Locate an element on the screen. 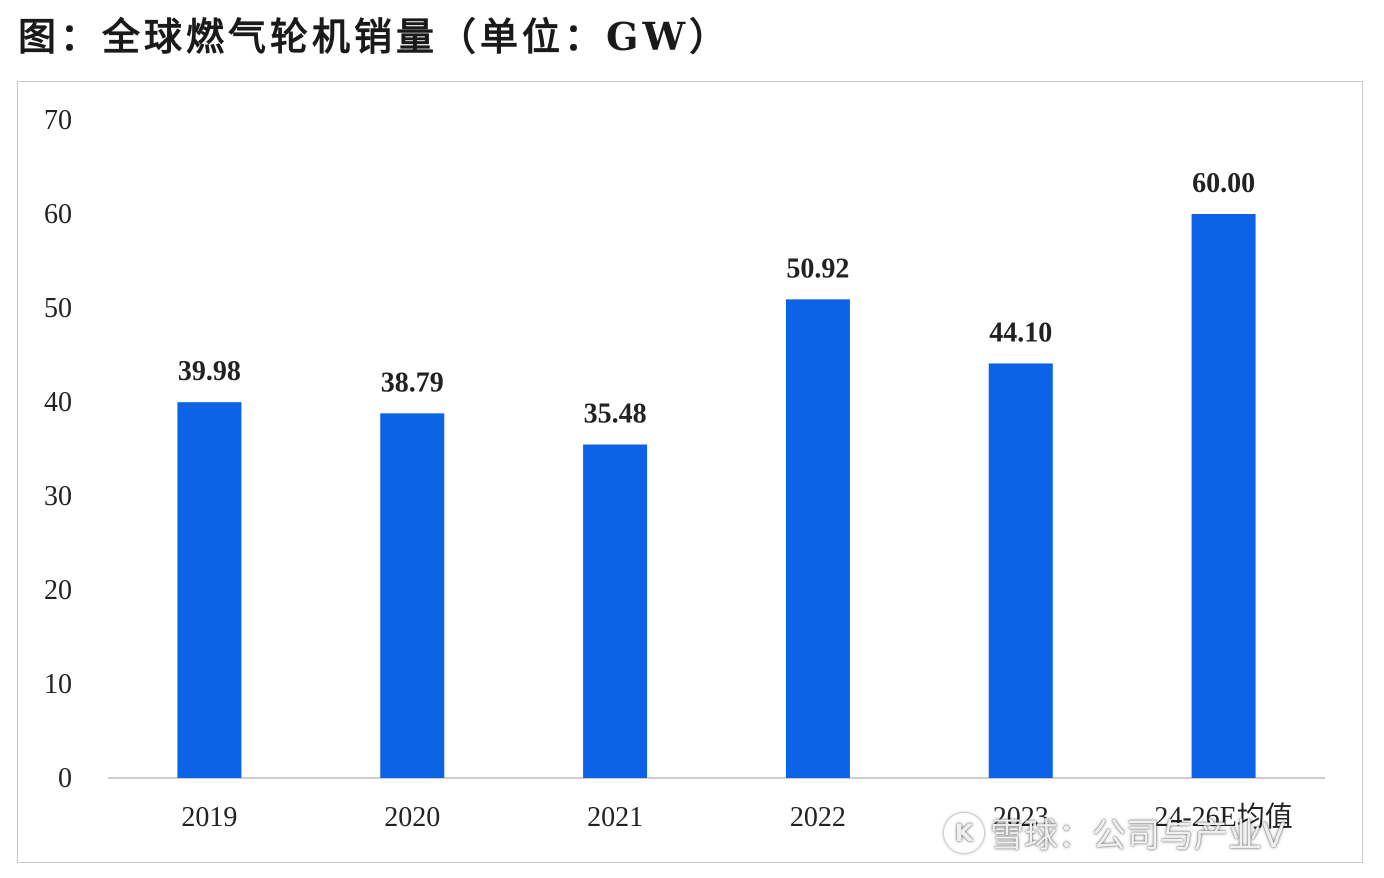 This screenshot has width=1384, height=878. y-tick-label: 50 is located at coordinates (58, 308).